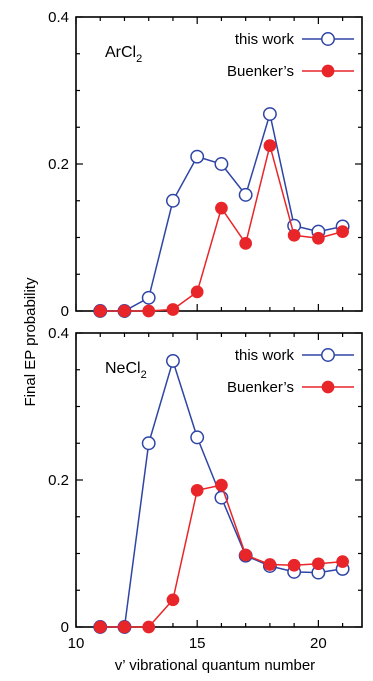  What do you see at coordinates (215, 665) in the screenshot?
I see `x-axis-label: v’ vibrational quantum number` at bounding box center [215, 665].